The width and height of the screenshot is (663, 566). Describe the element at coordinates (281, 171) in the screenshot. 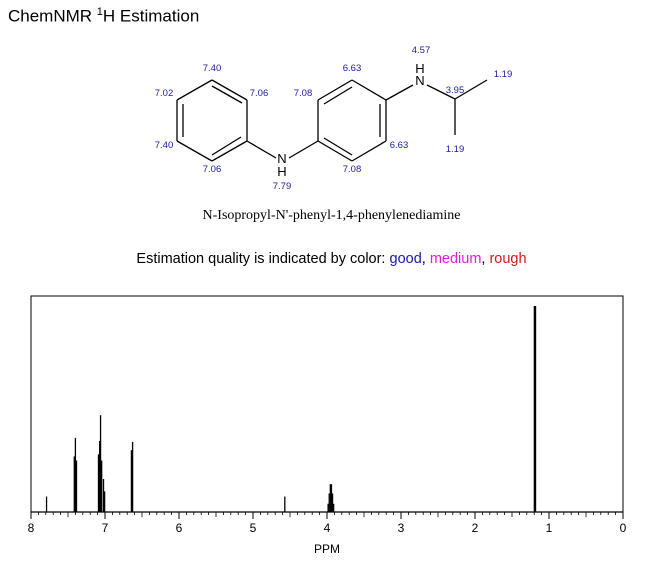

I see `nh-left-h: H` at that location.